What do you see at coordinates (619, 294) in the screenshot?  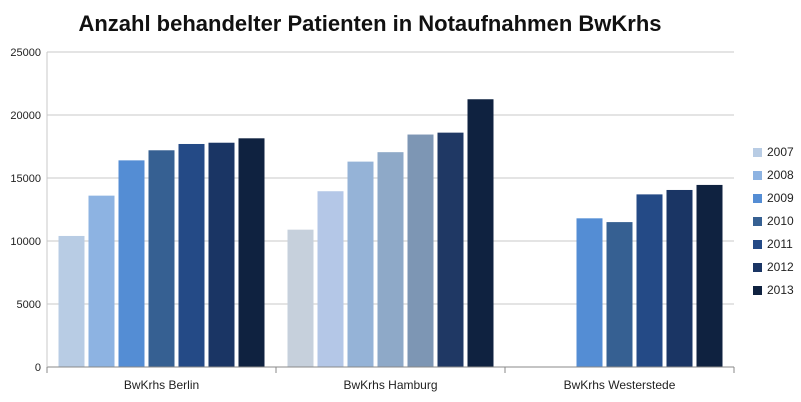 I see `bar-bwkrhs-westerstede-2010` at bounding box center [619, 294].